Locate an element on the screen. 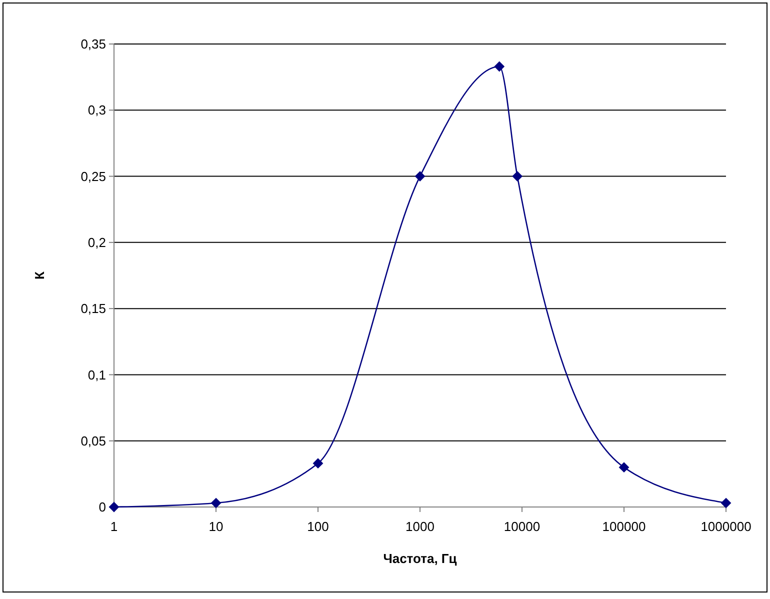 The height and width of the screenshot is (599, 770). y-tick-label: 0,2 is located at coordinates (97, 242).